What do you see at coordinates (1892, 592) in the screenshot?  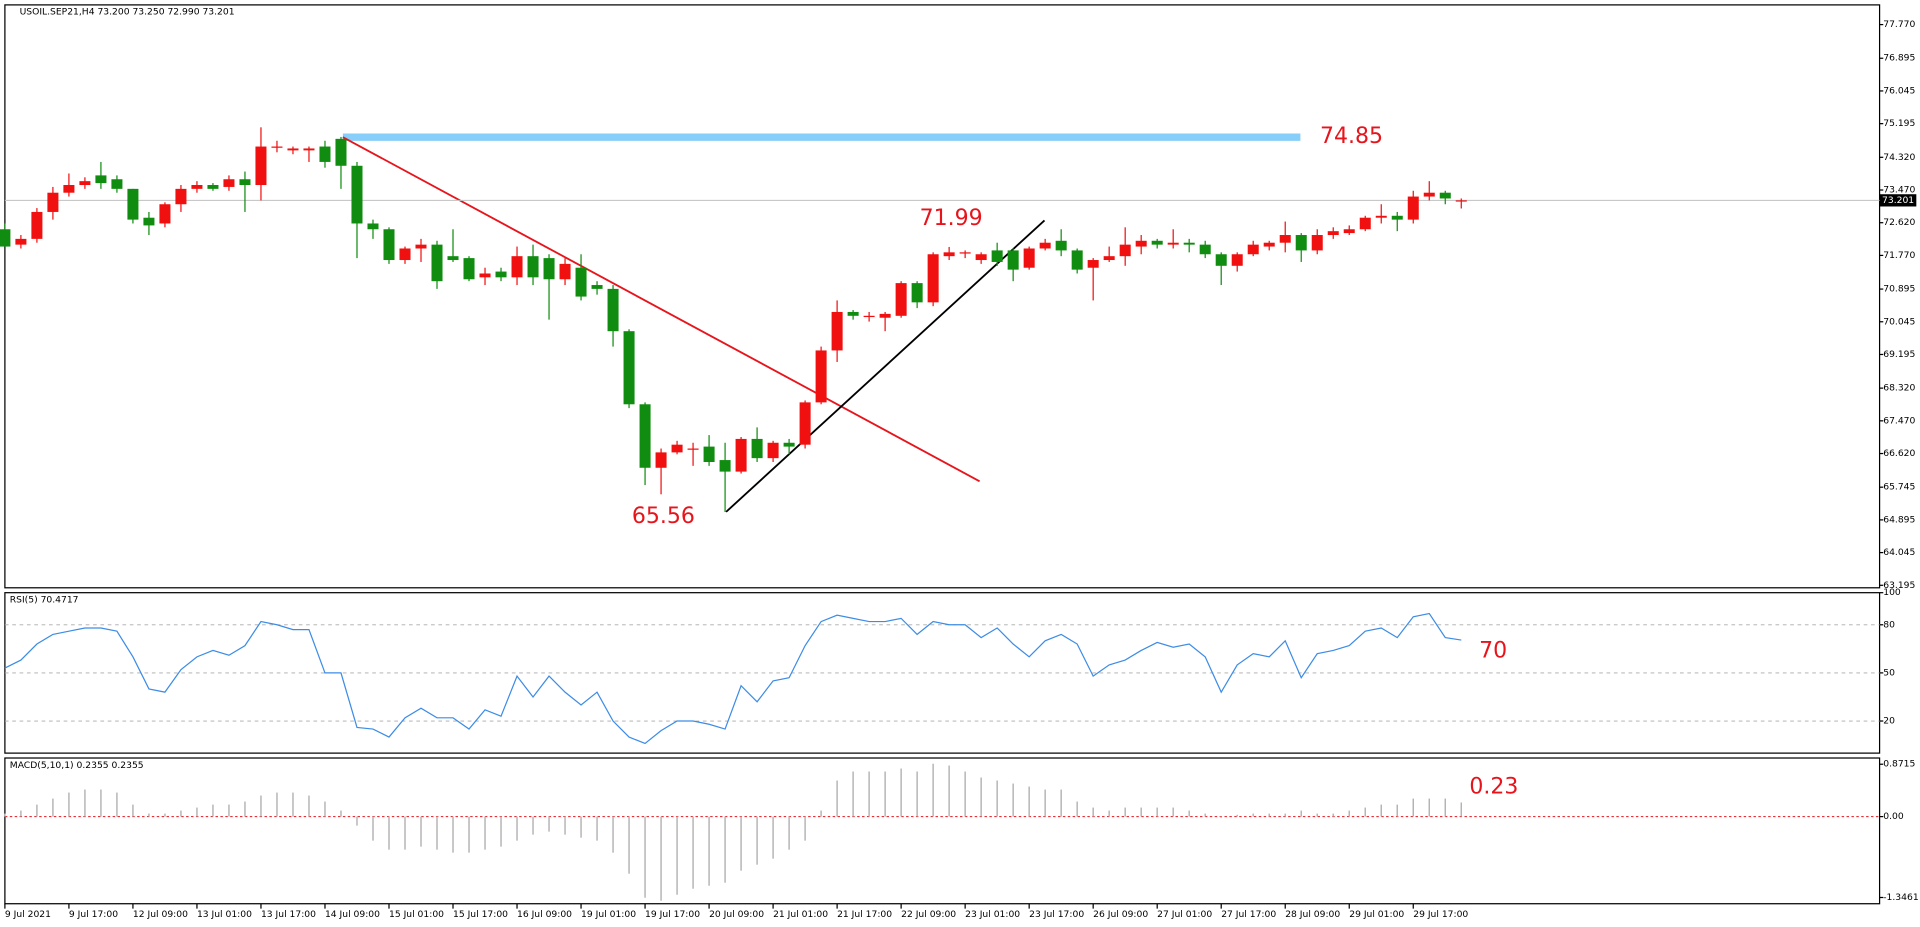 I see `y-tick-label: 100` at bounding box center [1892, 592].